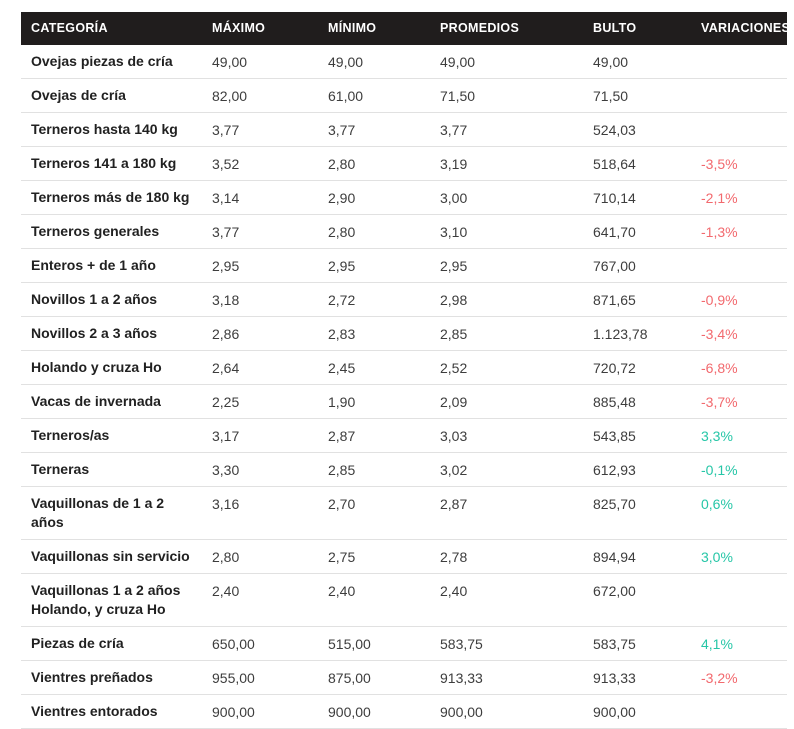  What do you see at coordinates (270, 62) in the screenshot?
I see `maximo-cell: 49,00` at bounding box center [270, 62].